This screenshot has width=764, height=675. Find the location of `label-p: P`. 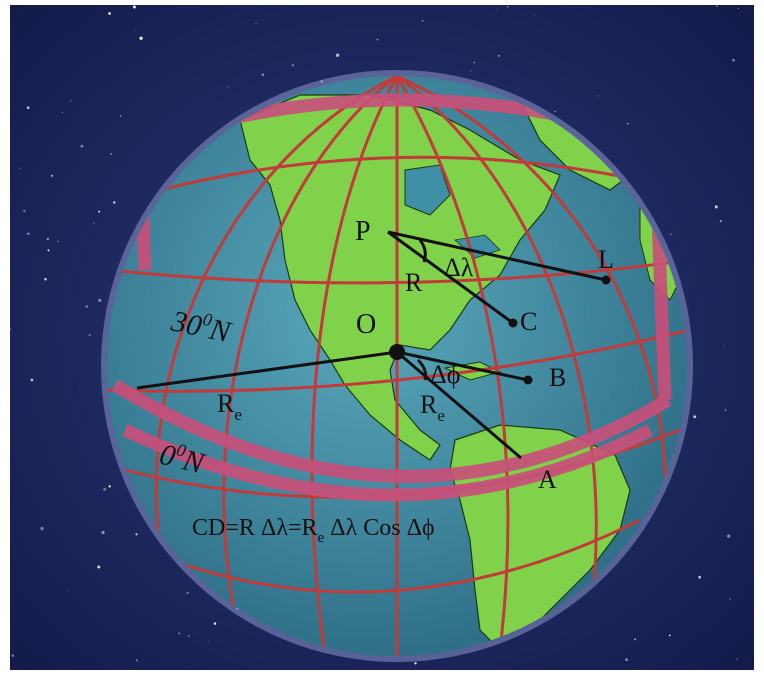

label-p: P is located at coordinates (363, 231).